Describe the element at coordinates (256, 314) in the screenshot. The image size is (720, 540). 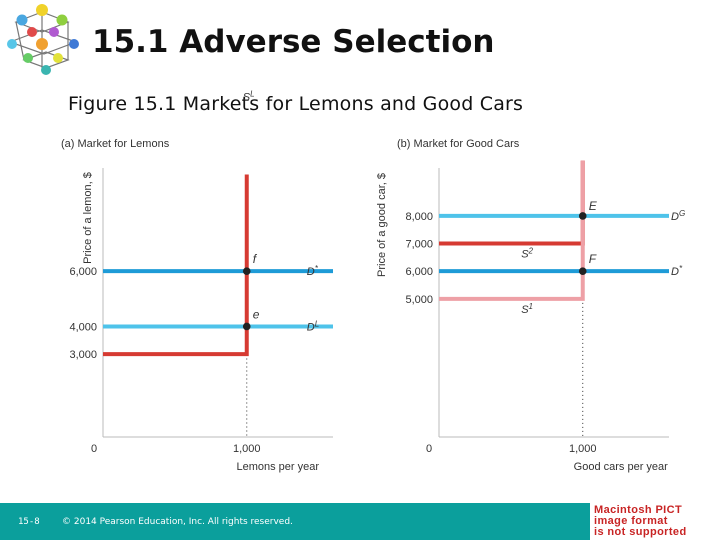
I see `point-label-e: e` at that location.